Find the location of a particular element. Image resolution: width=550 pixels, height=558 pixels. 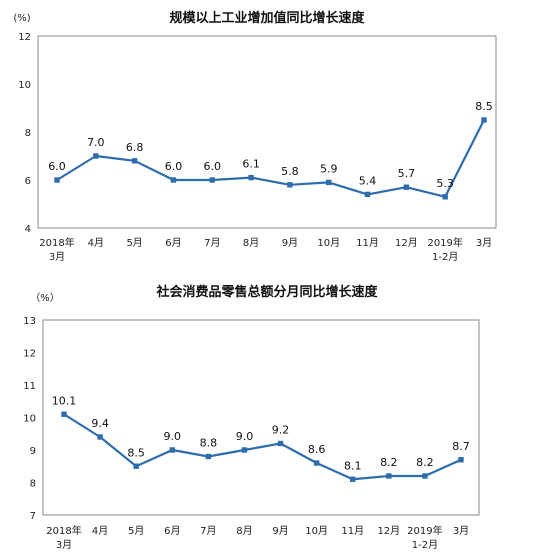

y-tick-label: 6 is located at coordinates (28, 181).